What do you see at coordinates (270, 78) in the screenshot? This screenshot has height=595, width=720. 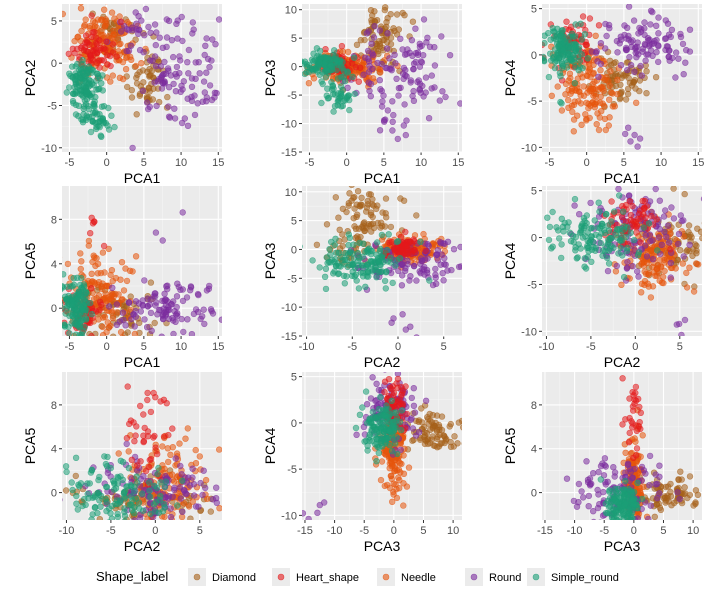 I see `y-axis-title: PCA3` at bounding box center [270, 78].